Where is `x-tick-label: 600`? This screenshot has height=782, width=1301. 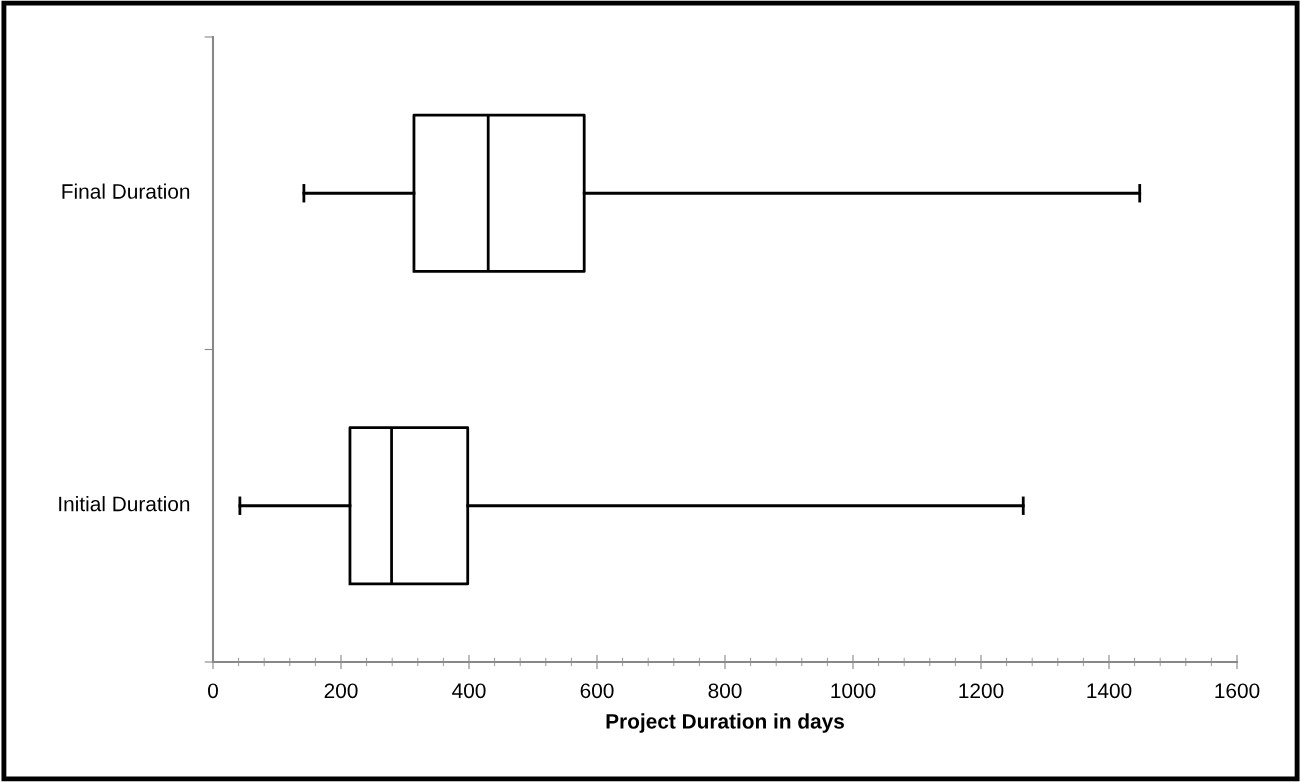
x-tick-label: 600 is located at coordinates (597, 691).